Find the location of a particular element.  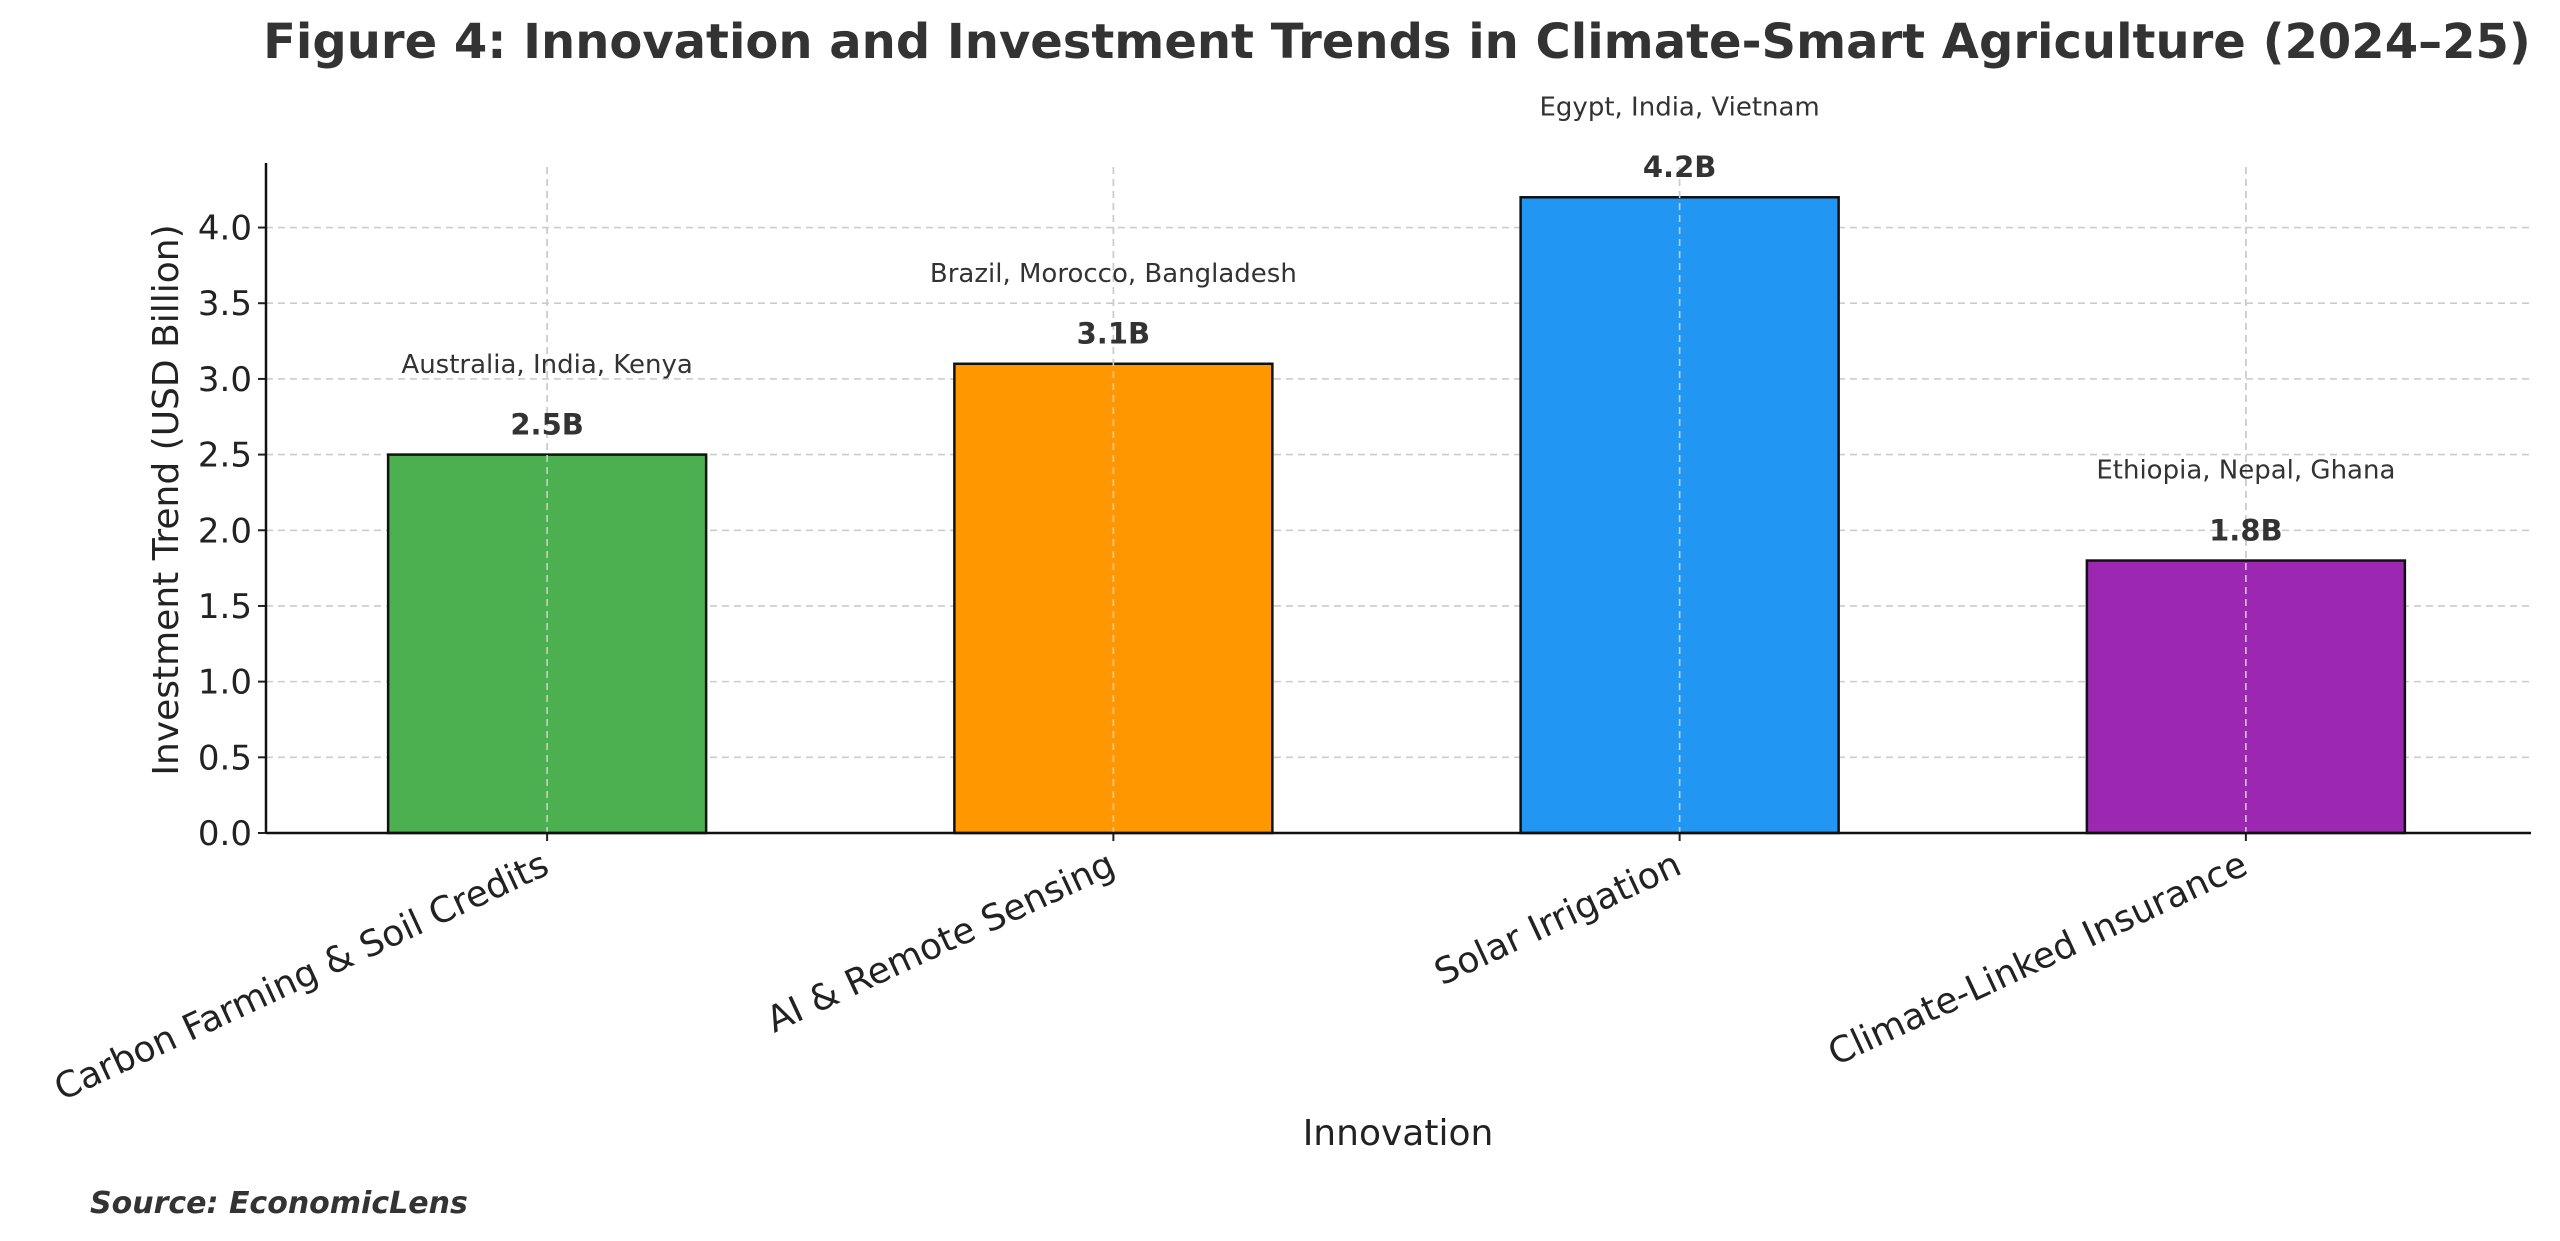

country-label: Ethiopia, Nepal, Ghana is located at coordinates (2245, 471).